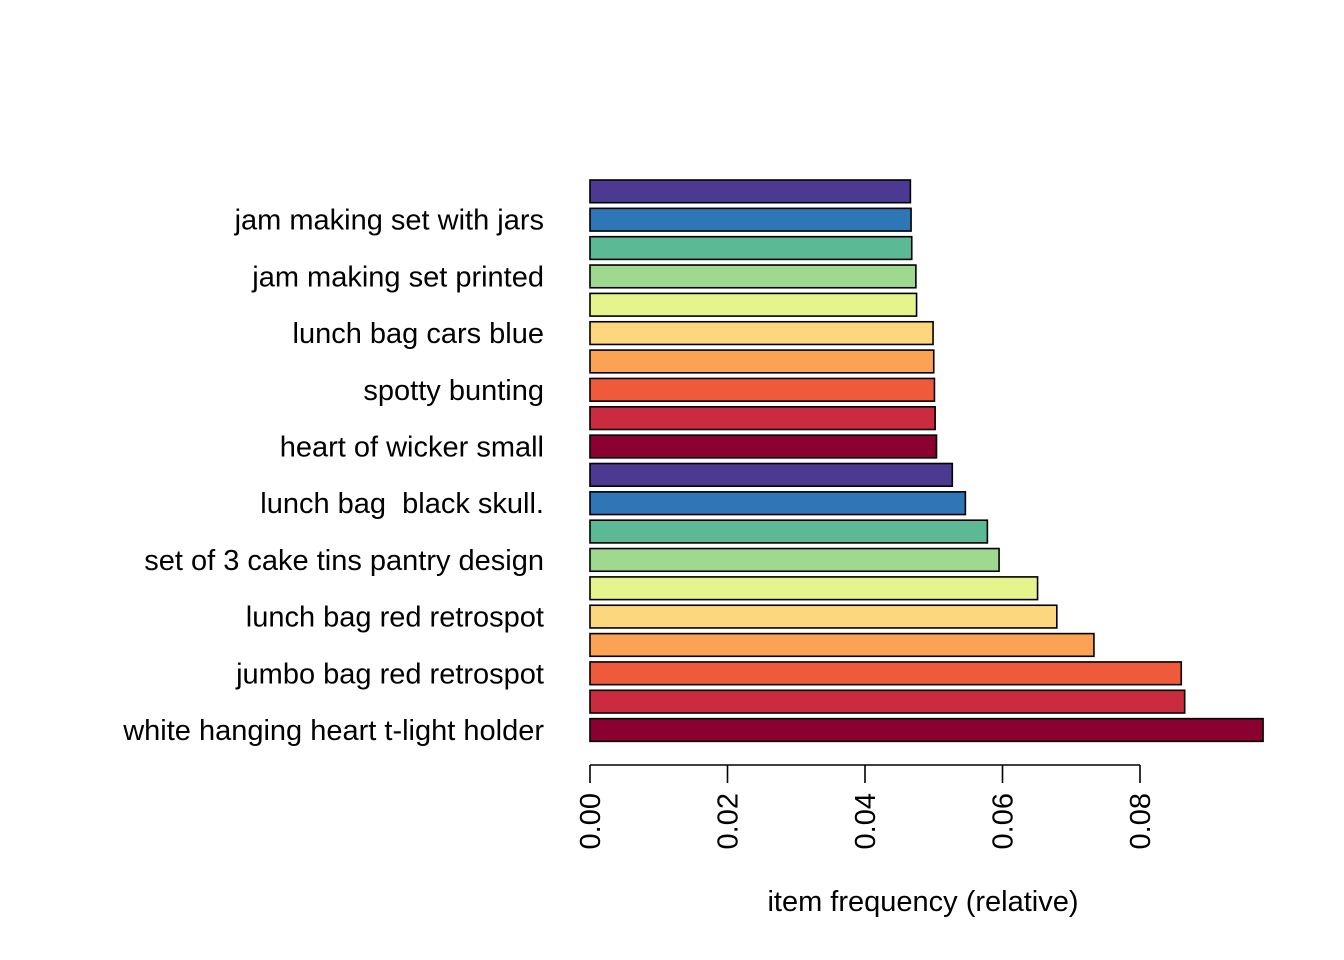  I want to click on x-tick-label: 0.00, so click(591, 821).